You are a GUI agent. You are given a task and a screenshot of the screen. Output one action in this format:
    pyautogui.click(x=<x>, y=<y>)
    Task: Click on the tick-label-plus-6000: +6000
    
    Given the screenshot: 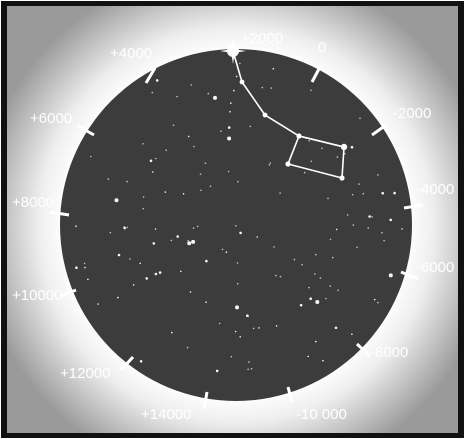 What is the action you would take?
    pyautogui.click(x=51, y=118)
    